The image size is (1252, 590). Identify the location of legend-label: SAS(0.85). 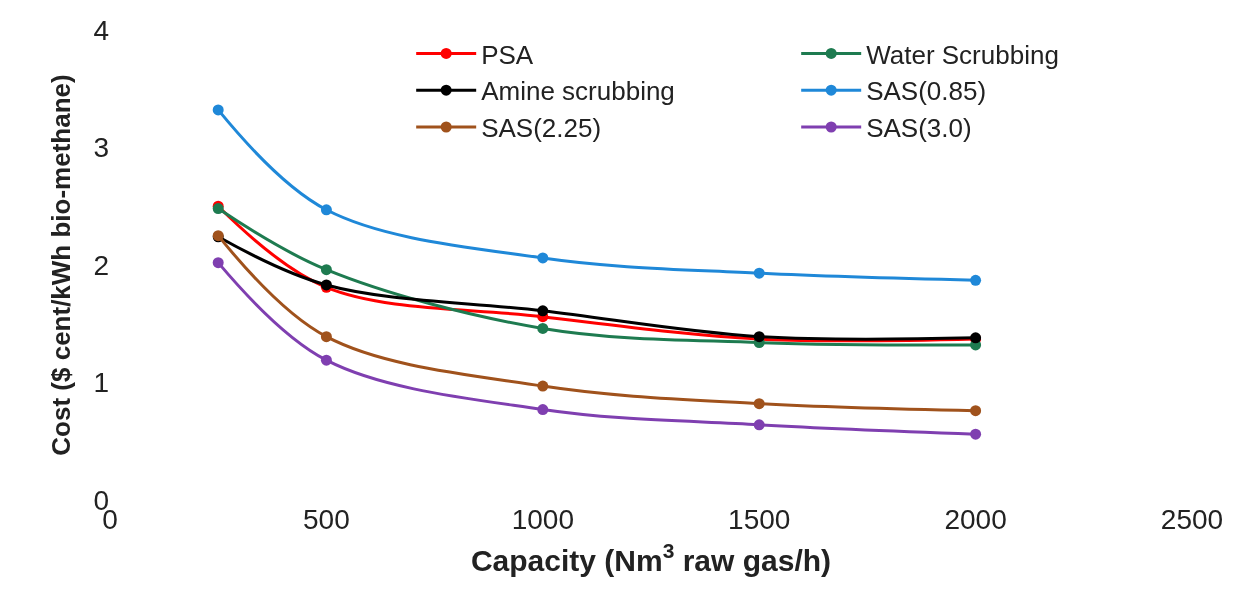
(926, 91).